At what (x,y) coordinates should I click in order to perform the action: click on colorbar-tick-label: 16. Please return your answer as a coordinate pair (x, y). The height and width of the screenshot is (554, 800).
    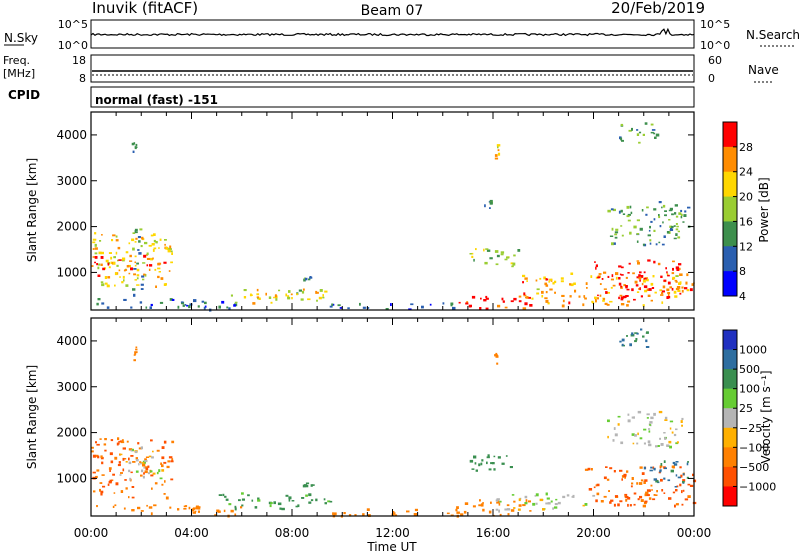
    Looking at the image, I should click on (746, 221).